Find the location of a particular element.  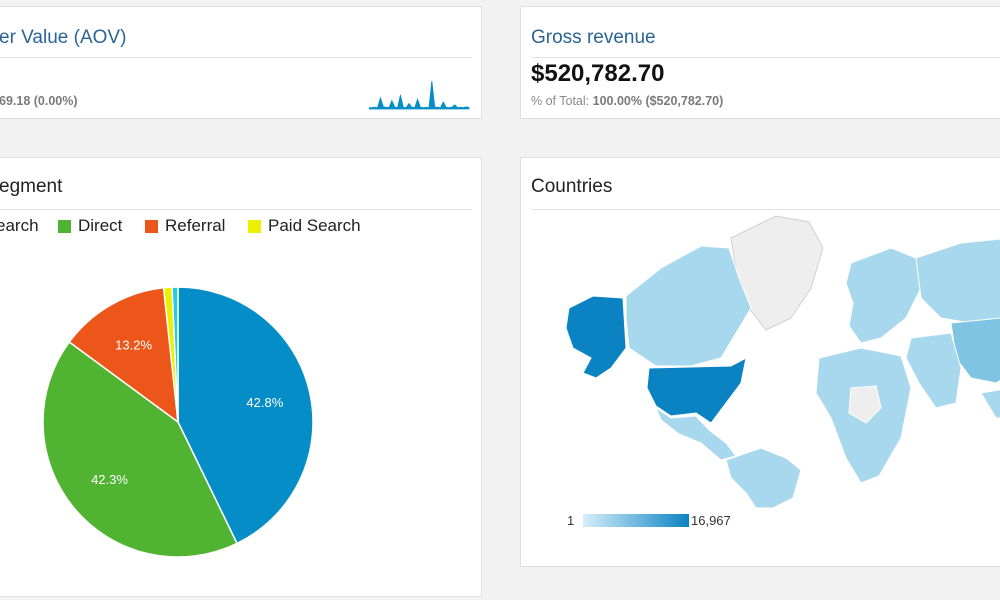

pie-label-direct: 42.3% is located at coordinates (109, 479).